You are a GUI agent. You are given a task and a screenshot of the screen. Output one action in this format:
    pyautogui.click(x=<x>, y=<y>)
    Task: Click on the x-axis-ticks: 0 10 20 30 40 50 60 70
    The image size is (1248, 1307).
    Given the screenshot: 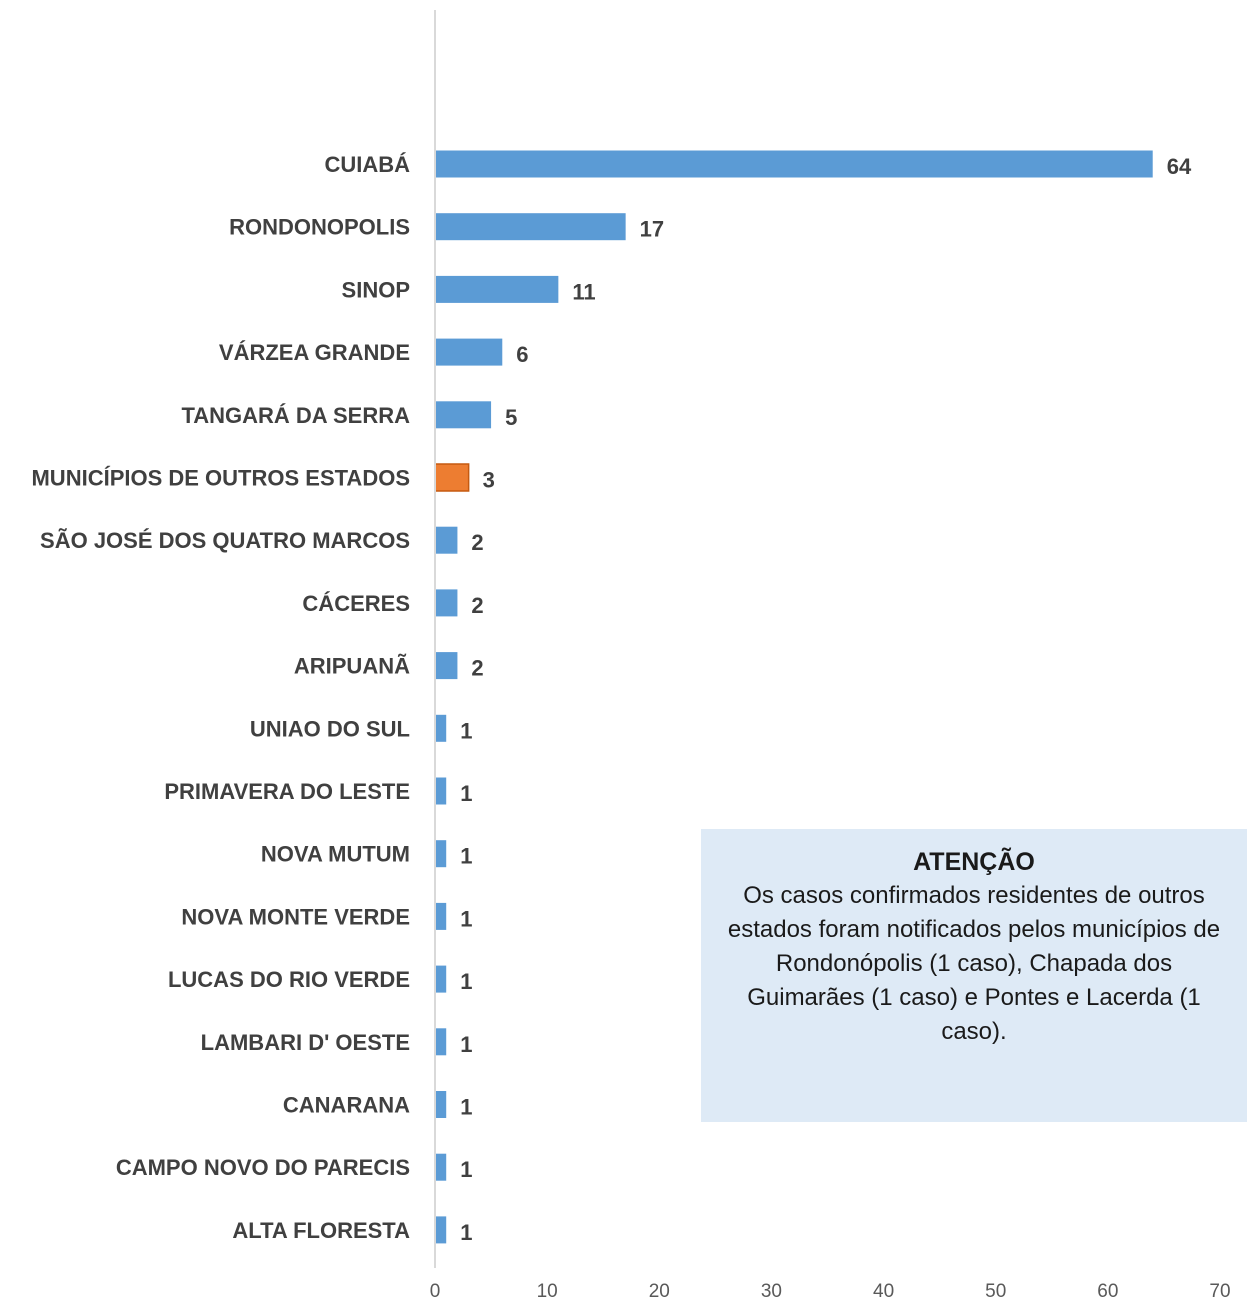 What is the action you would take?
    pyautogui.click(x=830, y=1291)
    